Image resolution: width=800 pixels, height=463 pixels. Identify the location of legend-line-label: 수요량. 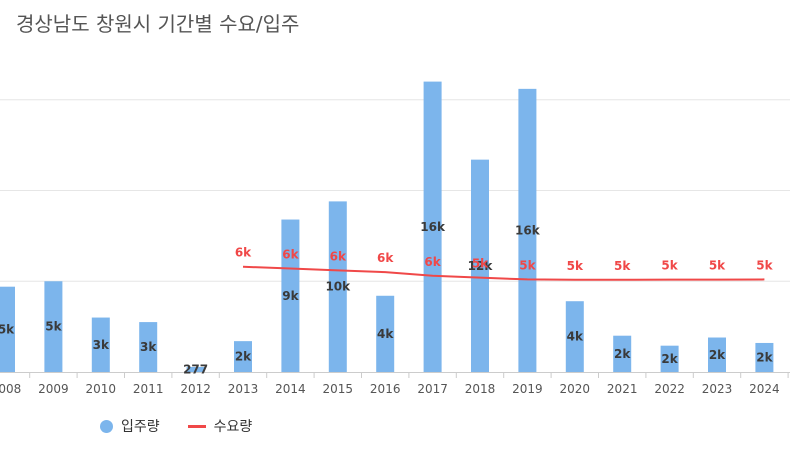
(233, 427).